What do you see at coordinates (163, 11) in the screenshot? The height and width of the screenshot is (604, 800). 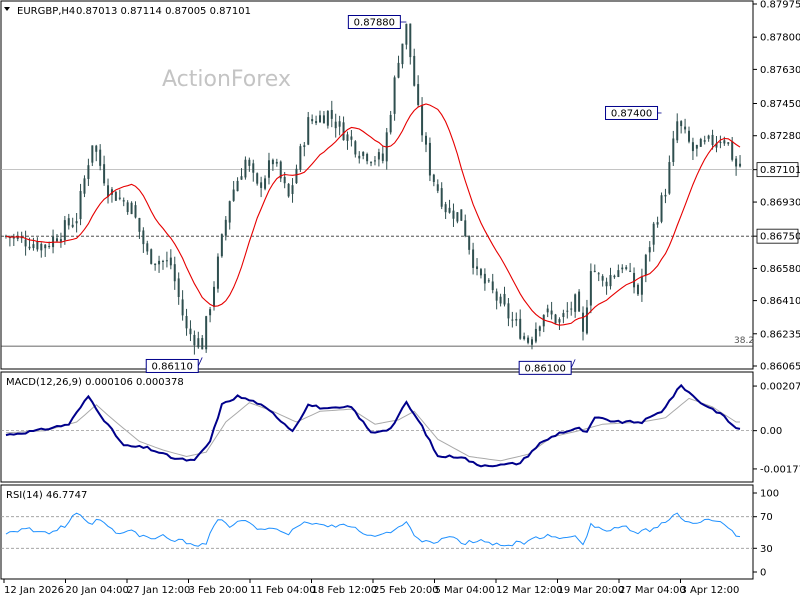 I see `ohlc-readout: 0.87013 0.87114 0.87005 0.87101` at bounding box center [163, 11].